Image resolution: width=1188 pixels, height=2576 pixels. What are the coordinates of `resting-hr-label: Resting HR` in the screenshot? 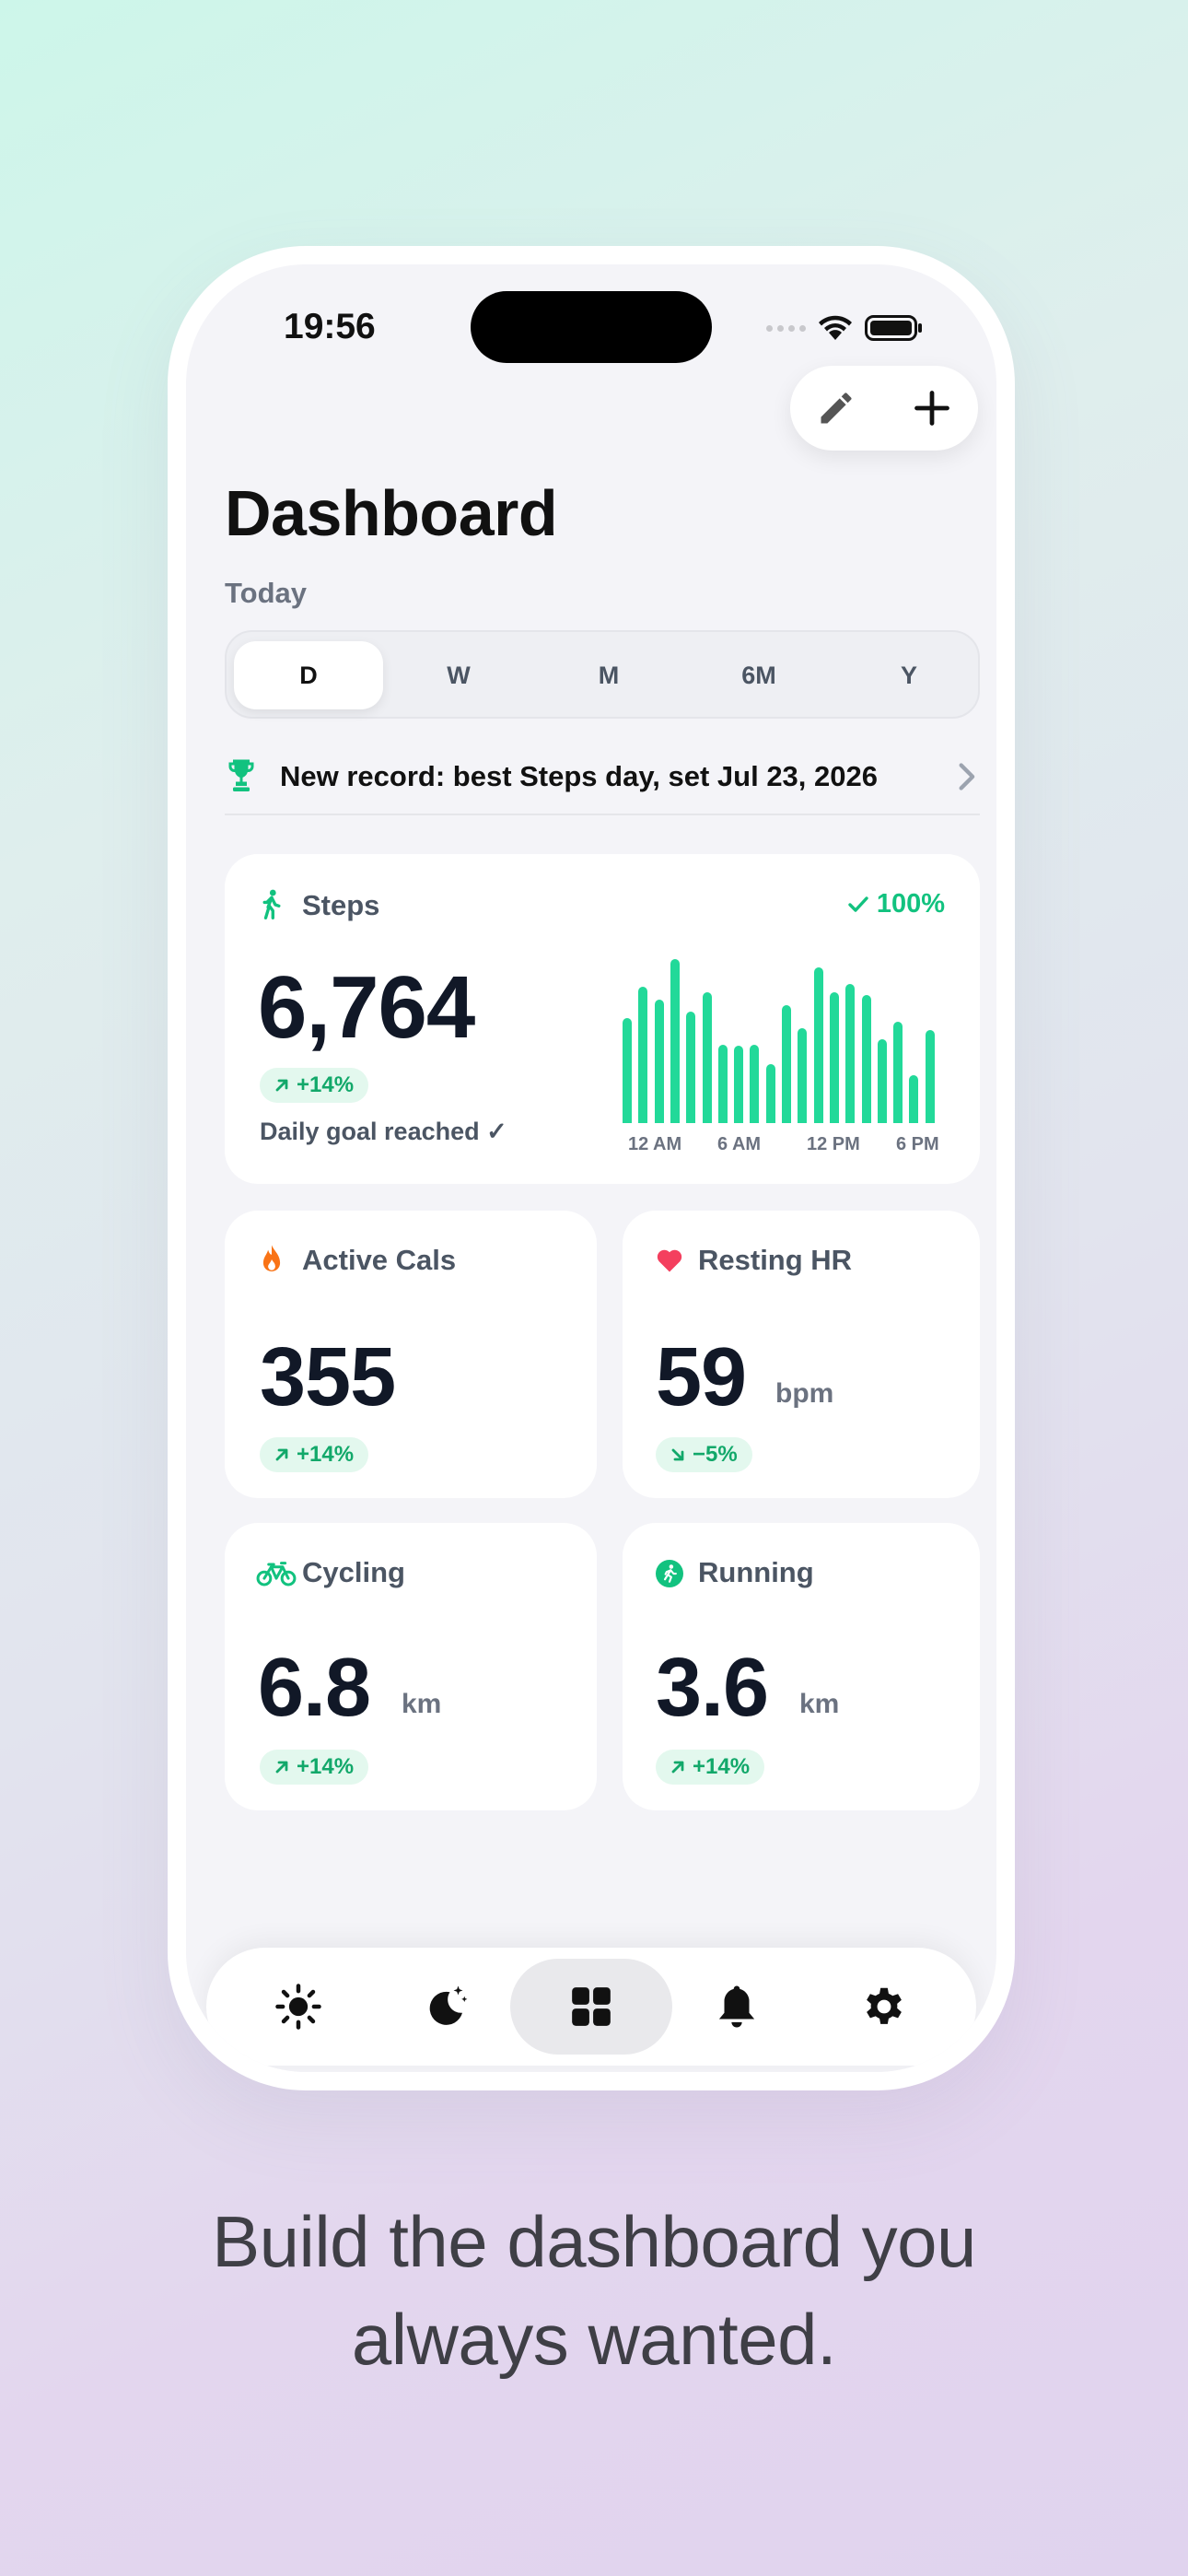 It's located at (775, 1260).